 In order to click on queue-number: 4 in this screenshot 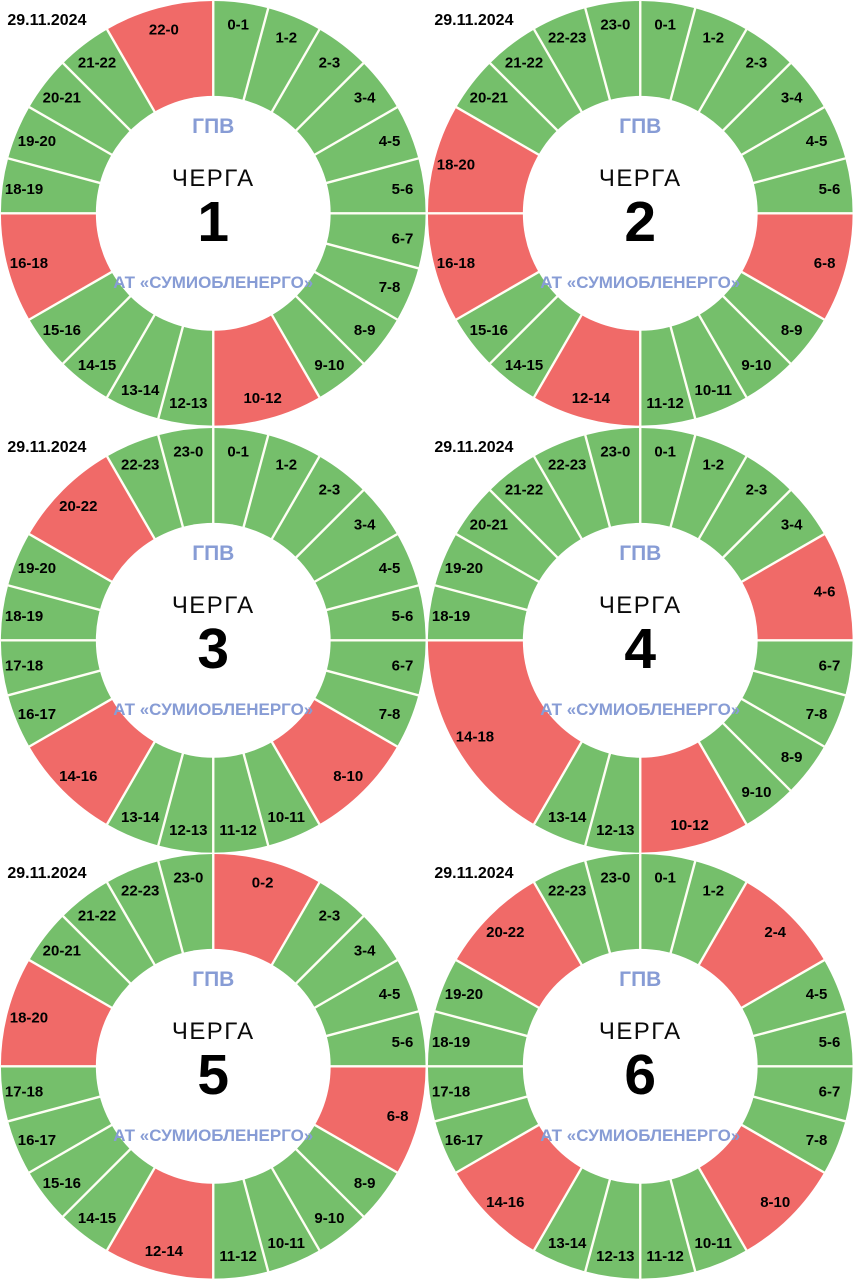, I will do `click(640, 648)`.